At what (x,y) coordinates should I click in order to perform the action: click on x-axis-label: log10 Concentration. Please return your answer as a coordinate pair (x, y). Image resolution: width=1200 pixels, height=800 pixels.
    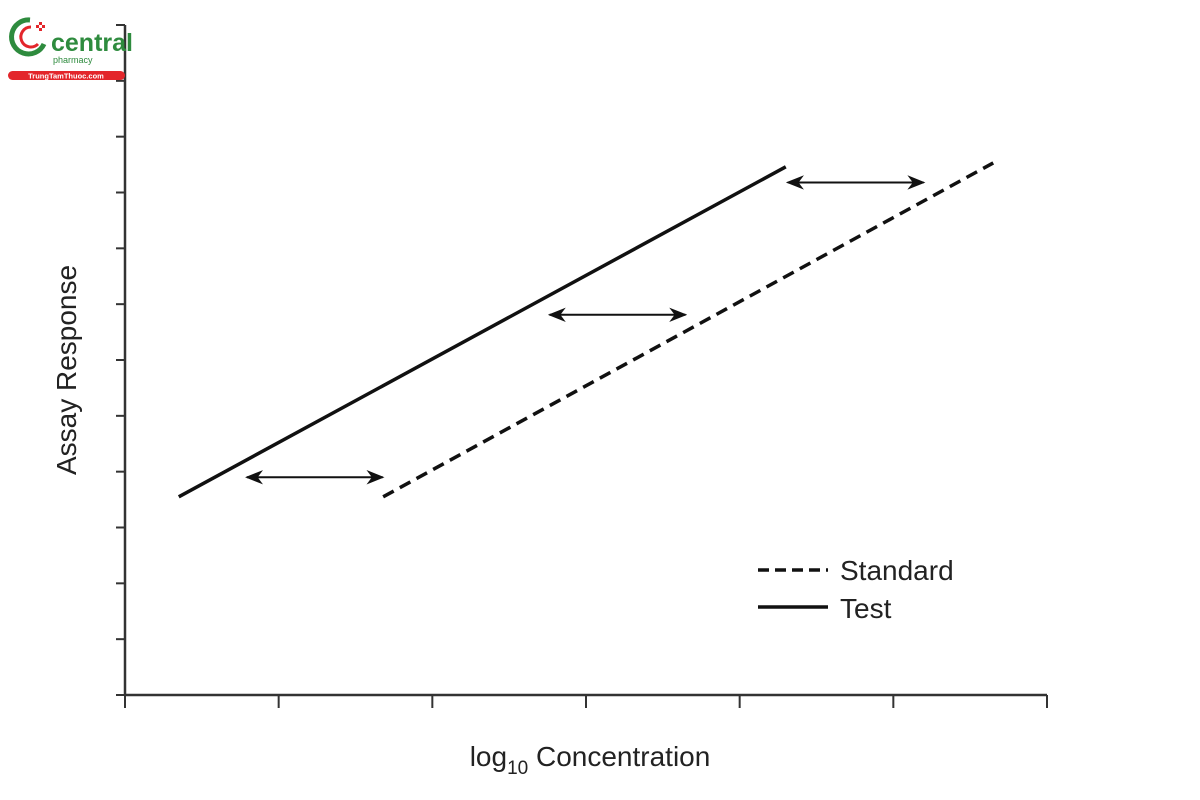
    Looking at the image, I should click on (590, 760).